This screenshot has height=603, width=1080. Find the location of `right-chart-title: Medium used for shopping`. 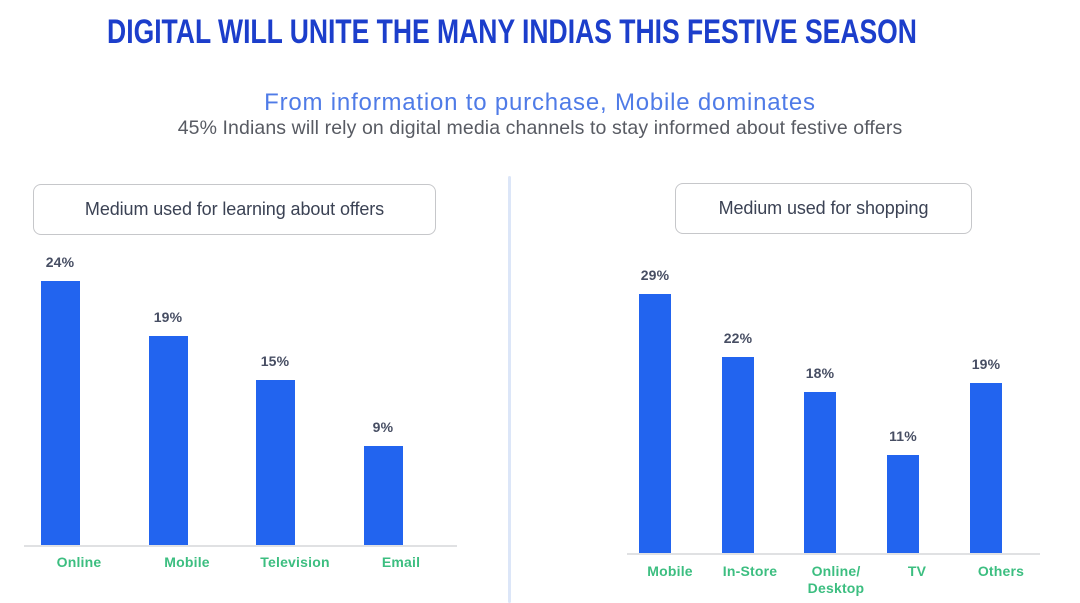

right-chart-title: Medium used for shopping is located at coordinates (823, 208).